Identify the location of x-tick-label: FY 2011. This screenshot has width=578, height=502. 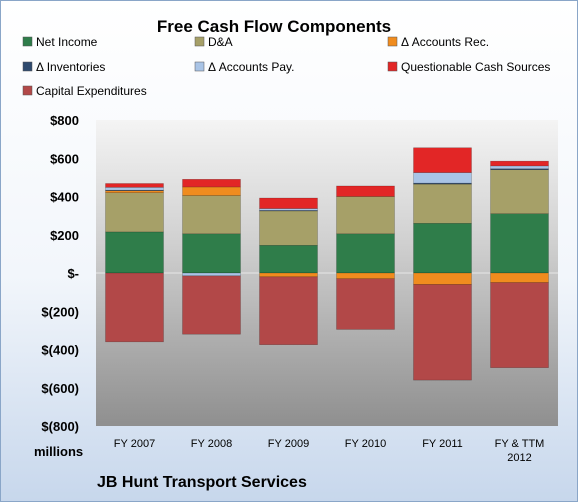
(442, 444).